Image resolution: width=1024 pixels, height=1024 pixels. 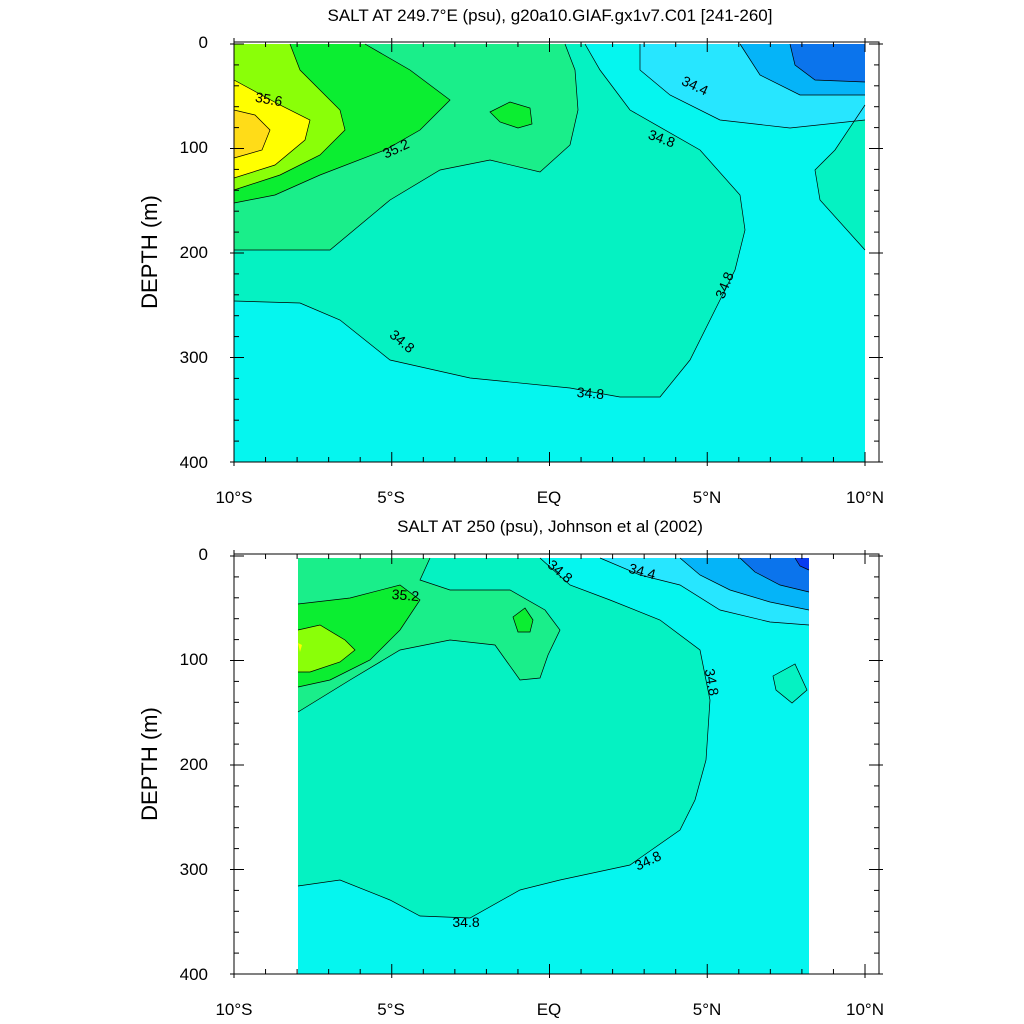 What do you see at coordinates (300, 647) in the screenshot?
I see `fill-35.6-sliver` at bounding box center [300, 647].